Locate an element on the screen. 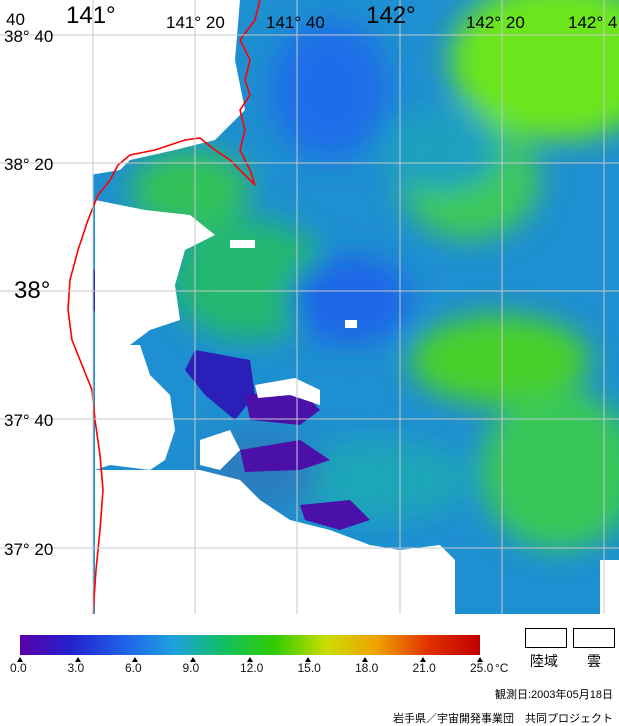 This screenshot has width=619, height=726. unit-label: °C is located at coordinates (502, 668).